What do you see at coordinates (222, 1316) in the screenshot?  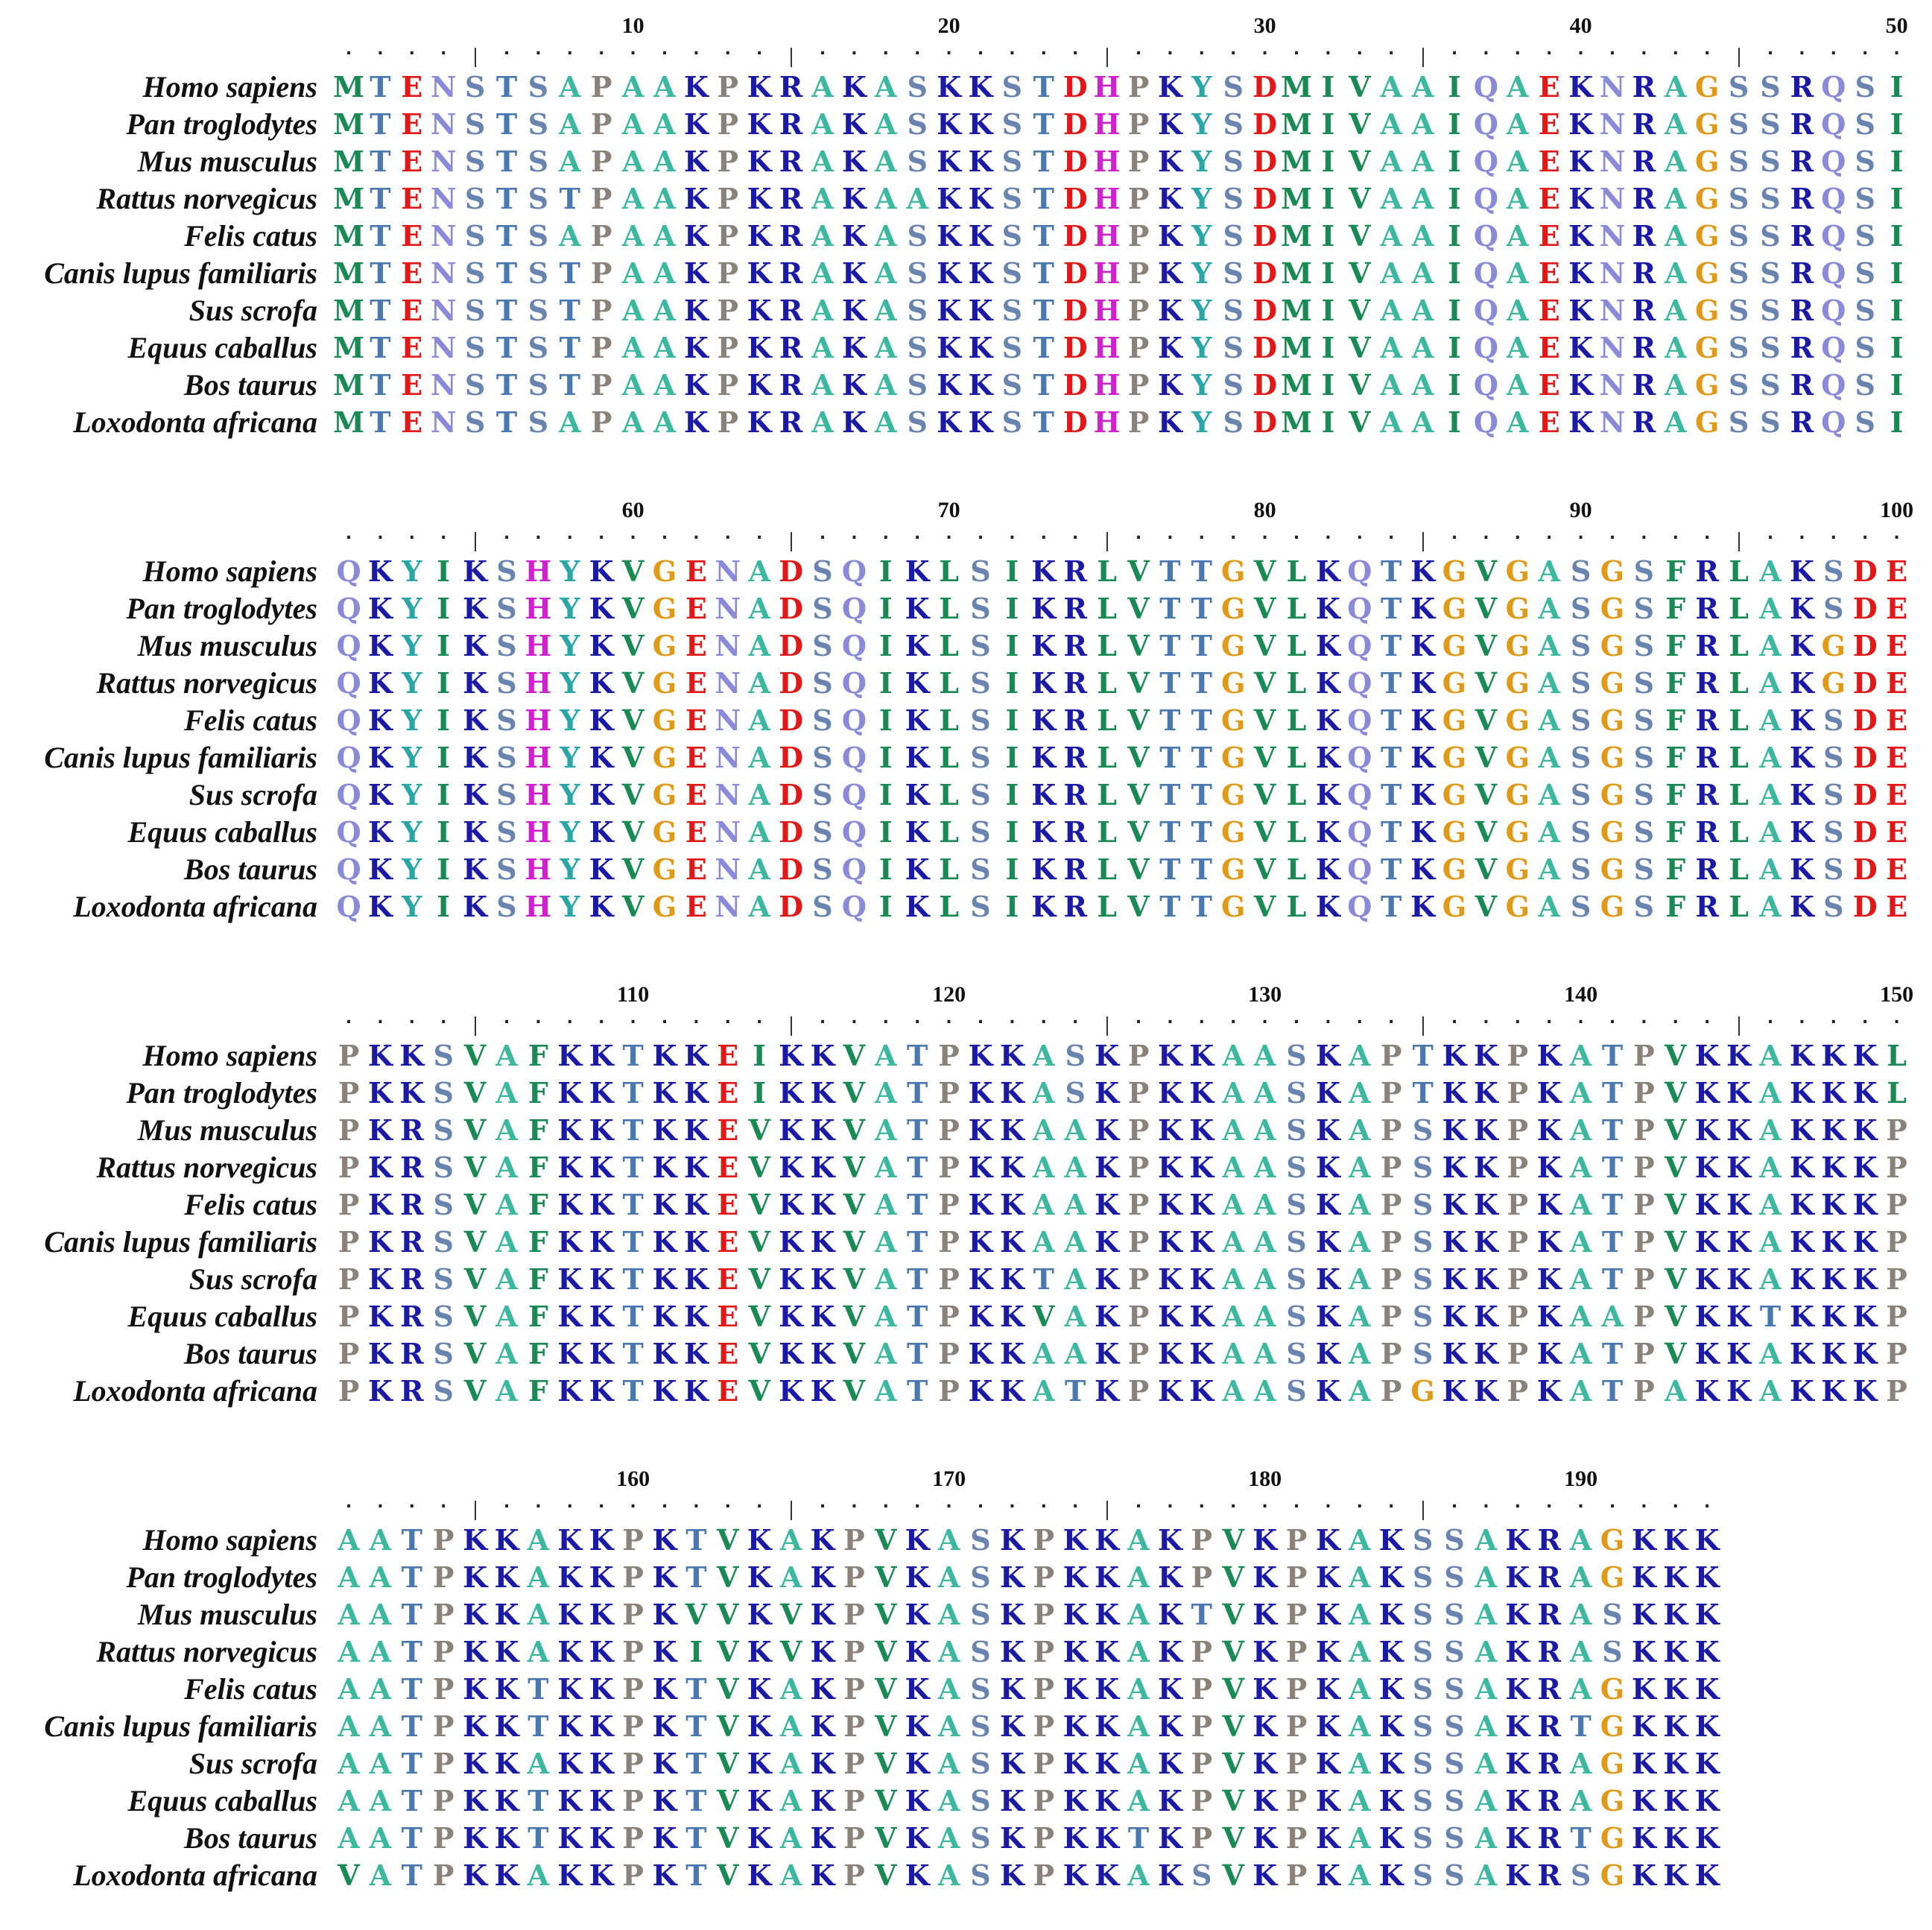 I see `species-label: Equus caballus` at bounding box center [222, 1316].